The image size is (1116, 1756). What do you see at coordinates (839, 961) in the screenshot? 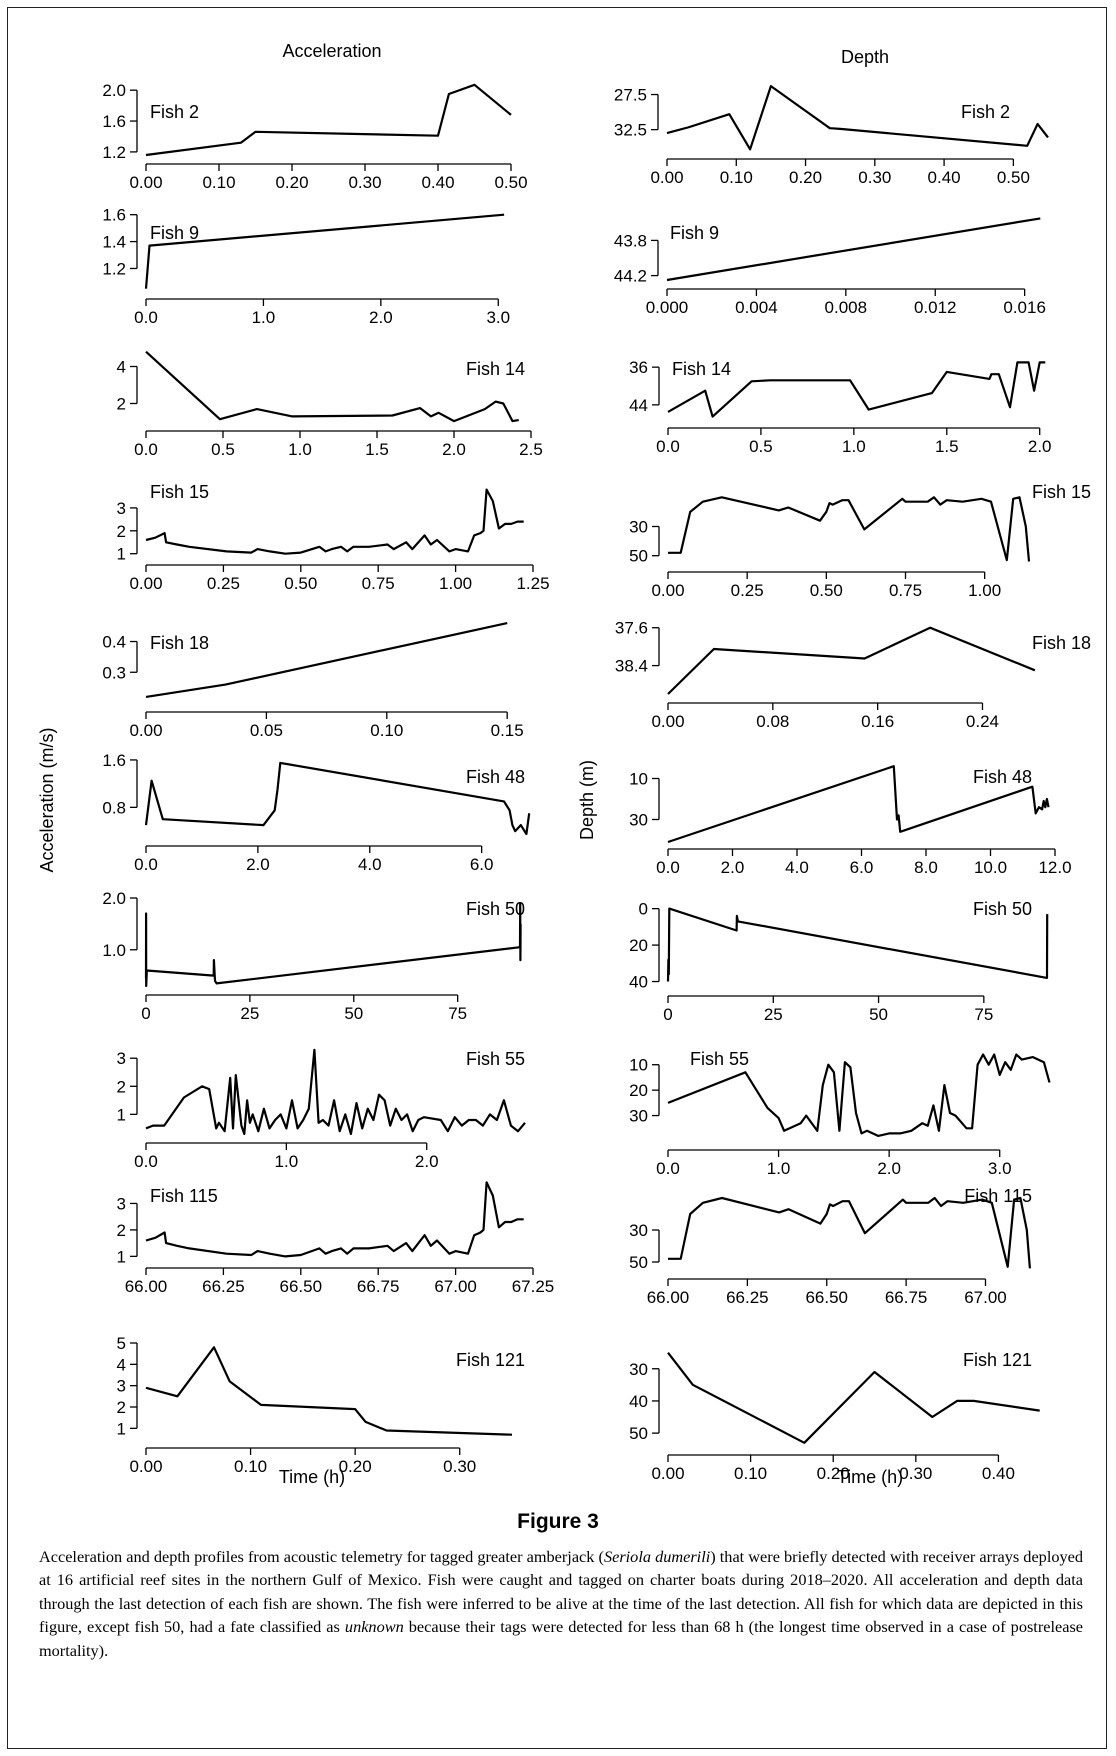
I see `panel-depth-fish-50: 0 25 50 75 0 20 40 Fish 50` at bounding box center [839, 961].